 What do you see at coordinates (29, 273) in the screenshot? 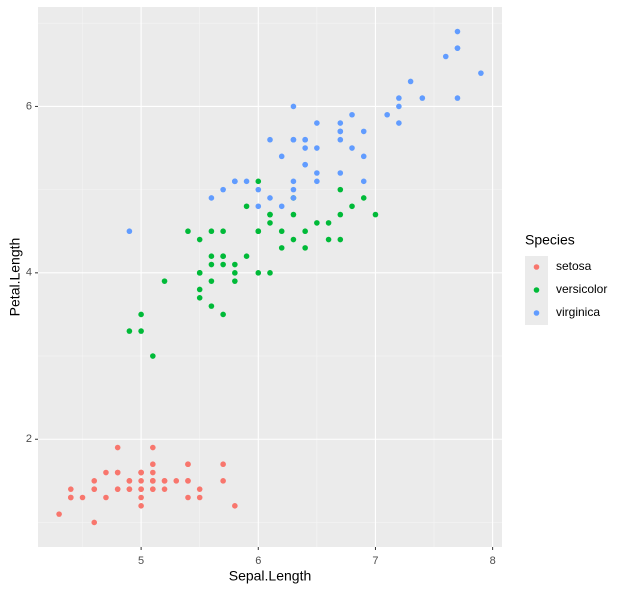
I see `y-tick-label: 4` at bounding box center [29, 273].